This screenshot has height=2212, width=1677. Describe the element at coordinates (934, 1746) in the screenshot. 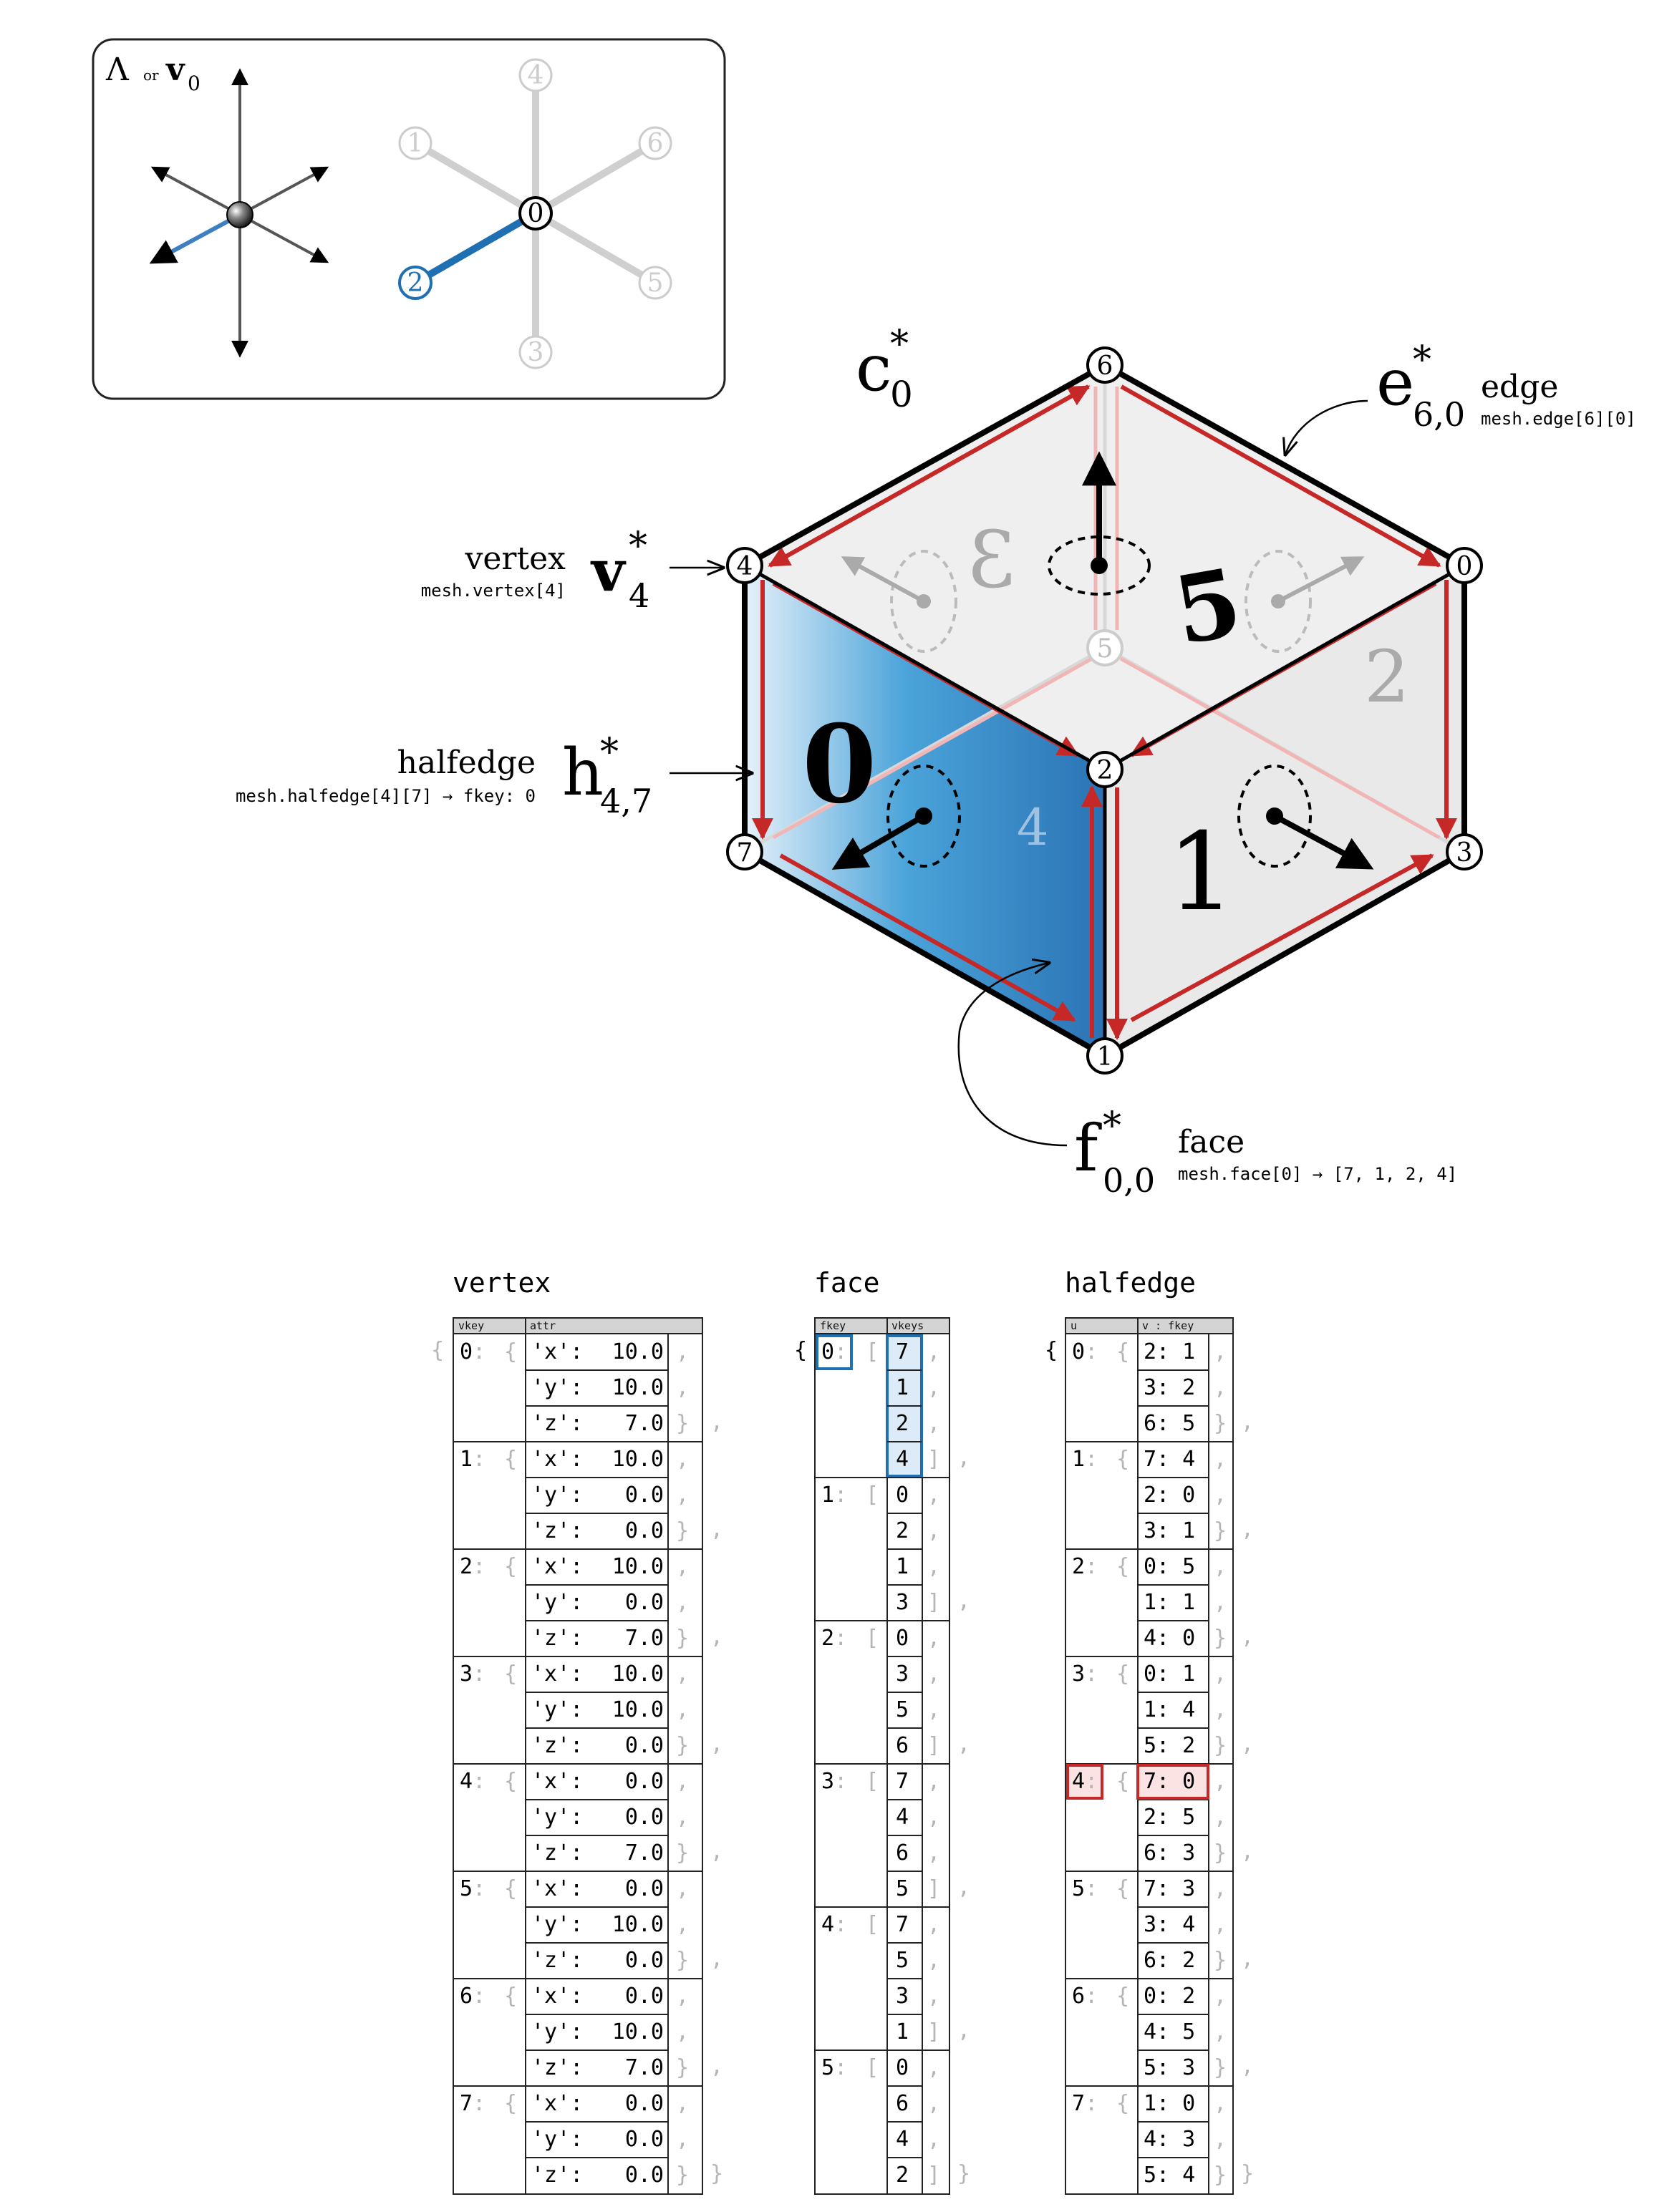

I see `punct-inner: ]` at that location.